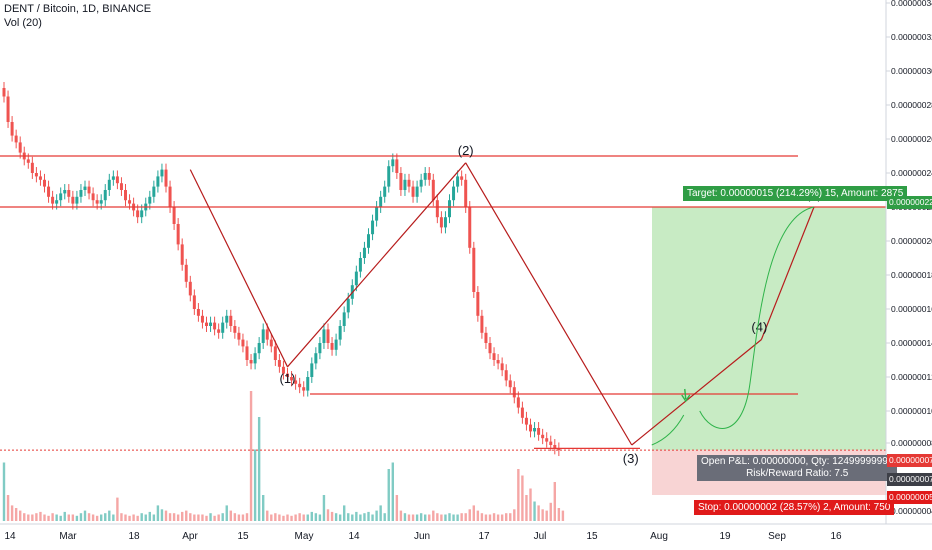 This screenshot has width=932, height=550. What do you see at coordinates (288, 378) in the screenshot?
I see `wave-label: (1)` at bounding box center [288, 378].